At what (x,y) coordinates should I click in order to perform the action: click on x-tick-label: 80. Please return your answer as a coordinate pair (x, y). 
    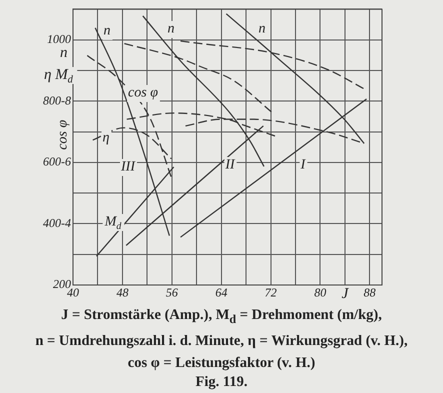
    Looking at the image, I should click on (320, 292).